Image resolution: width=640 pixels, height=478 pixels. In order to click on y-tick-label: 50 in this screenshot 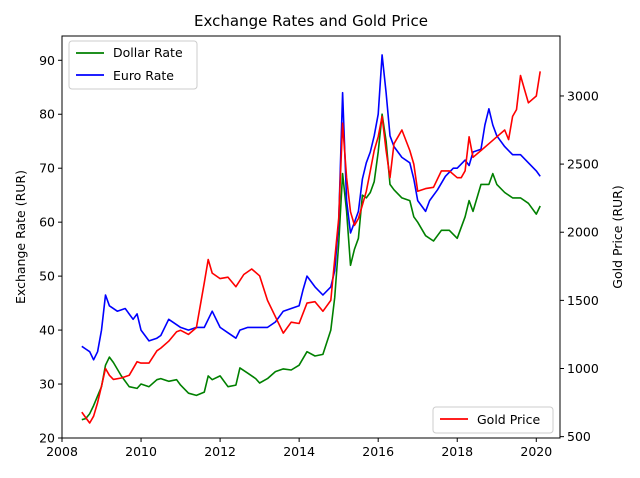, I will do `click(47, 276)`.